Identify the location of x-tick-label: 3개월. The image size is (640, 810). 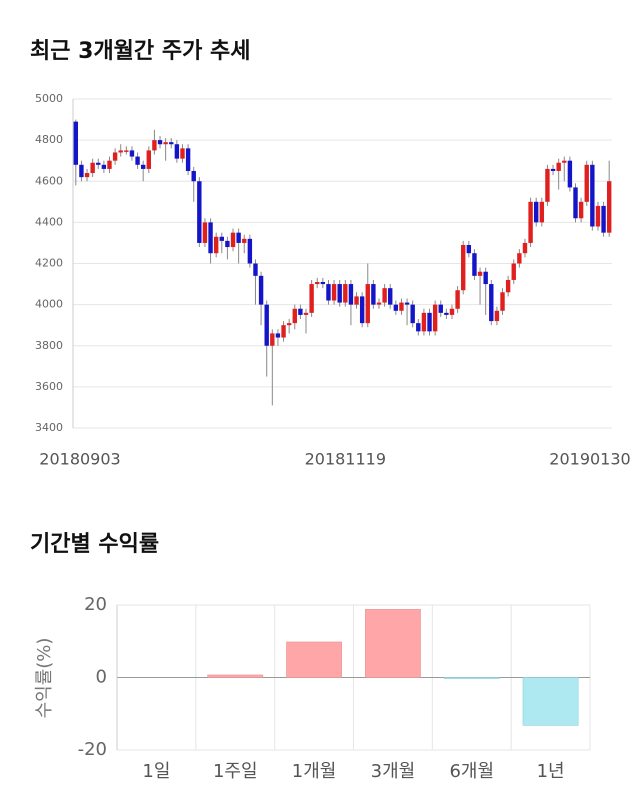
(393, 771).